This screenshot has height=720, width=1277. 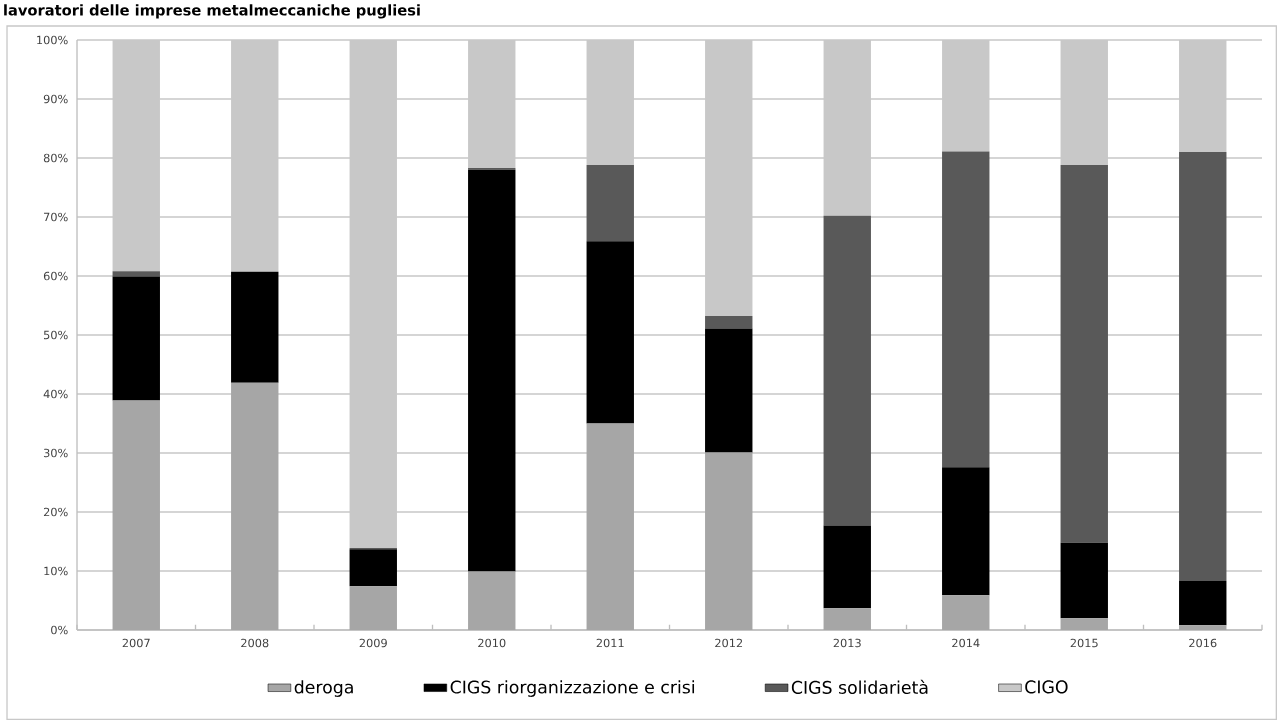 I want to click on x-tick-label: 2016, so click(x=1203, y=643).